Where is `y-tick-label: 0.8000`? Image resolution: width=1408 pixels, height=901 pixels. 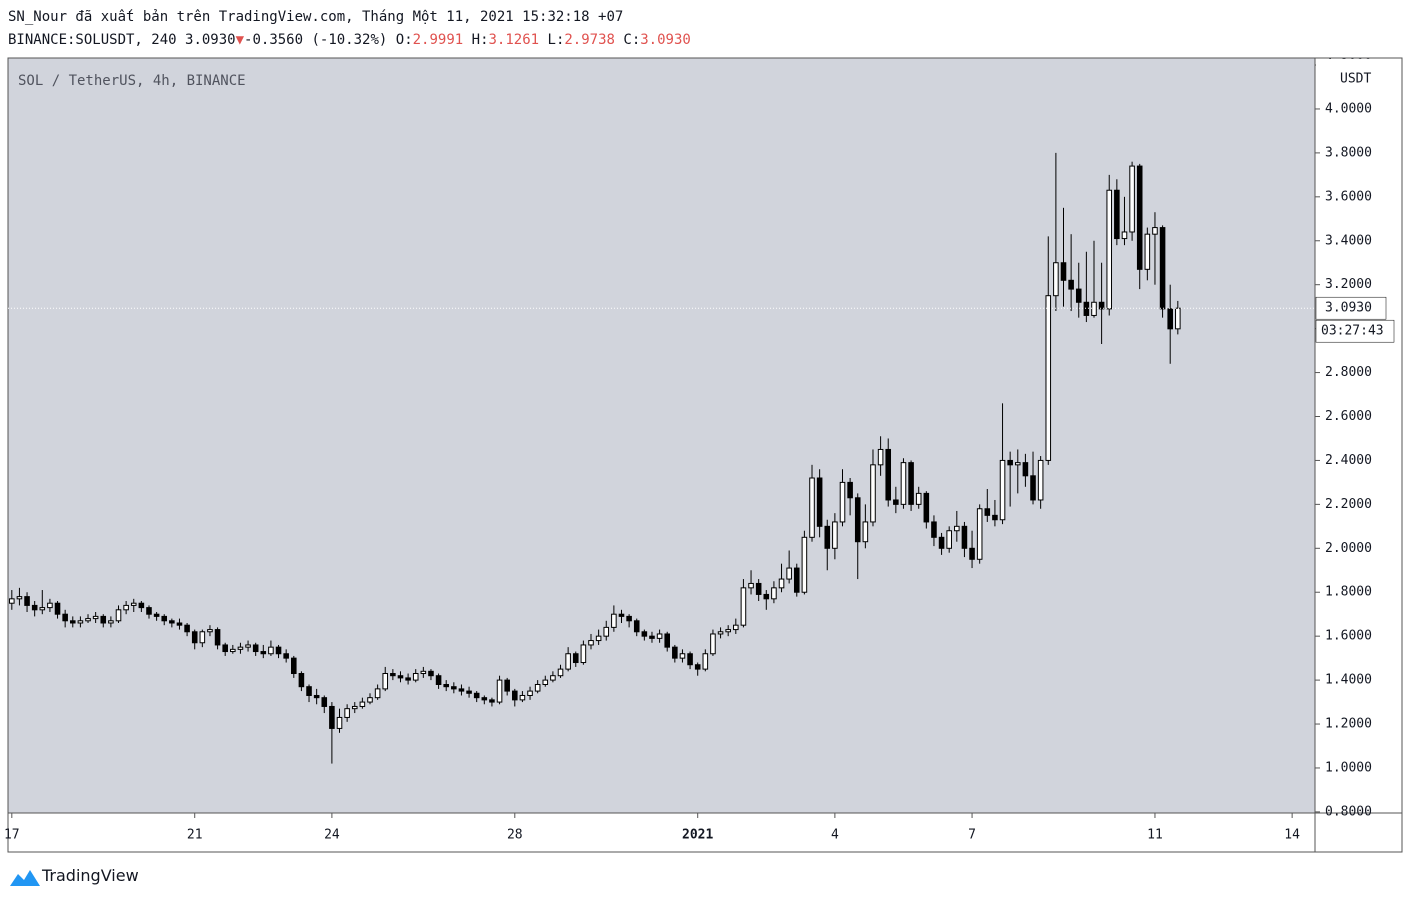
y-tick-label: 0.8000 is located at coordinates (1348, 811).